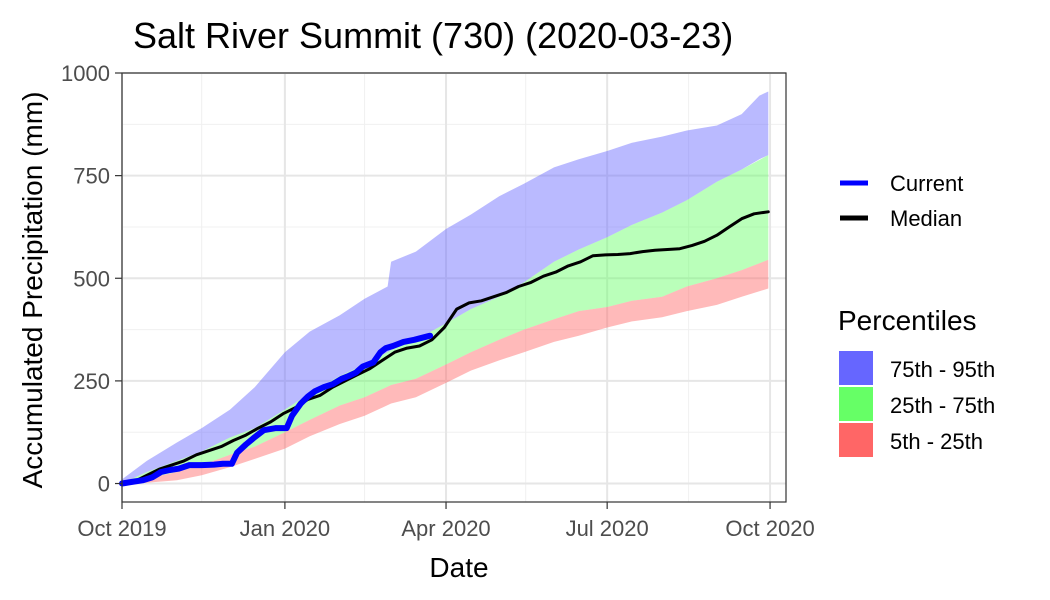  Describe the element at coordinates (85, 73) in the screenshot. I see `y-tick-label: 1000` at that location.